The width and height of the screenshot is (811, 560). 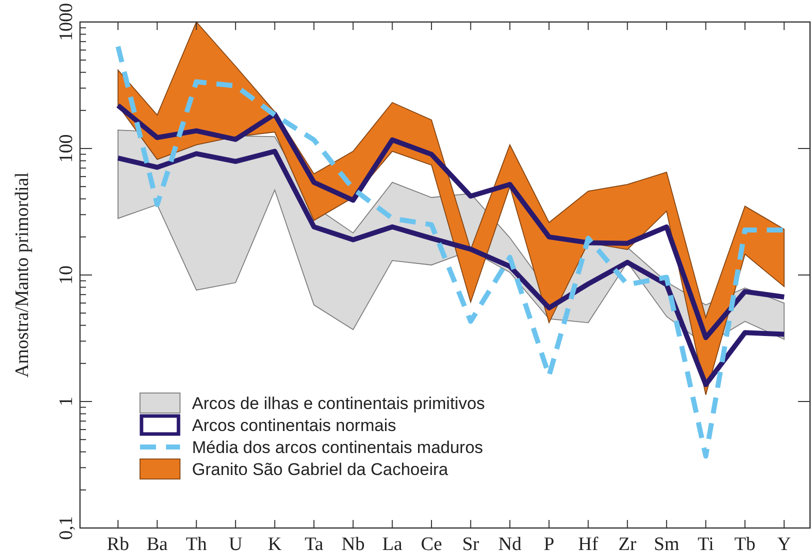 What do you see at coordinates (353, 544) in the screenshot?
I see `x-tick-label: Nb` at bounding box center [353, 544].